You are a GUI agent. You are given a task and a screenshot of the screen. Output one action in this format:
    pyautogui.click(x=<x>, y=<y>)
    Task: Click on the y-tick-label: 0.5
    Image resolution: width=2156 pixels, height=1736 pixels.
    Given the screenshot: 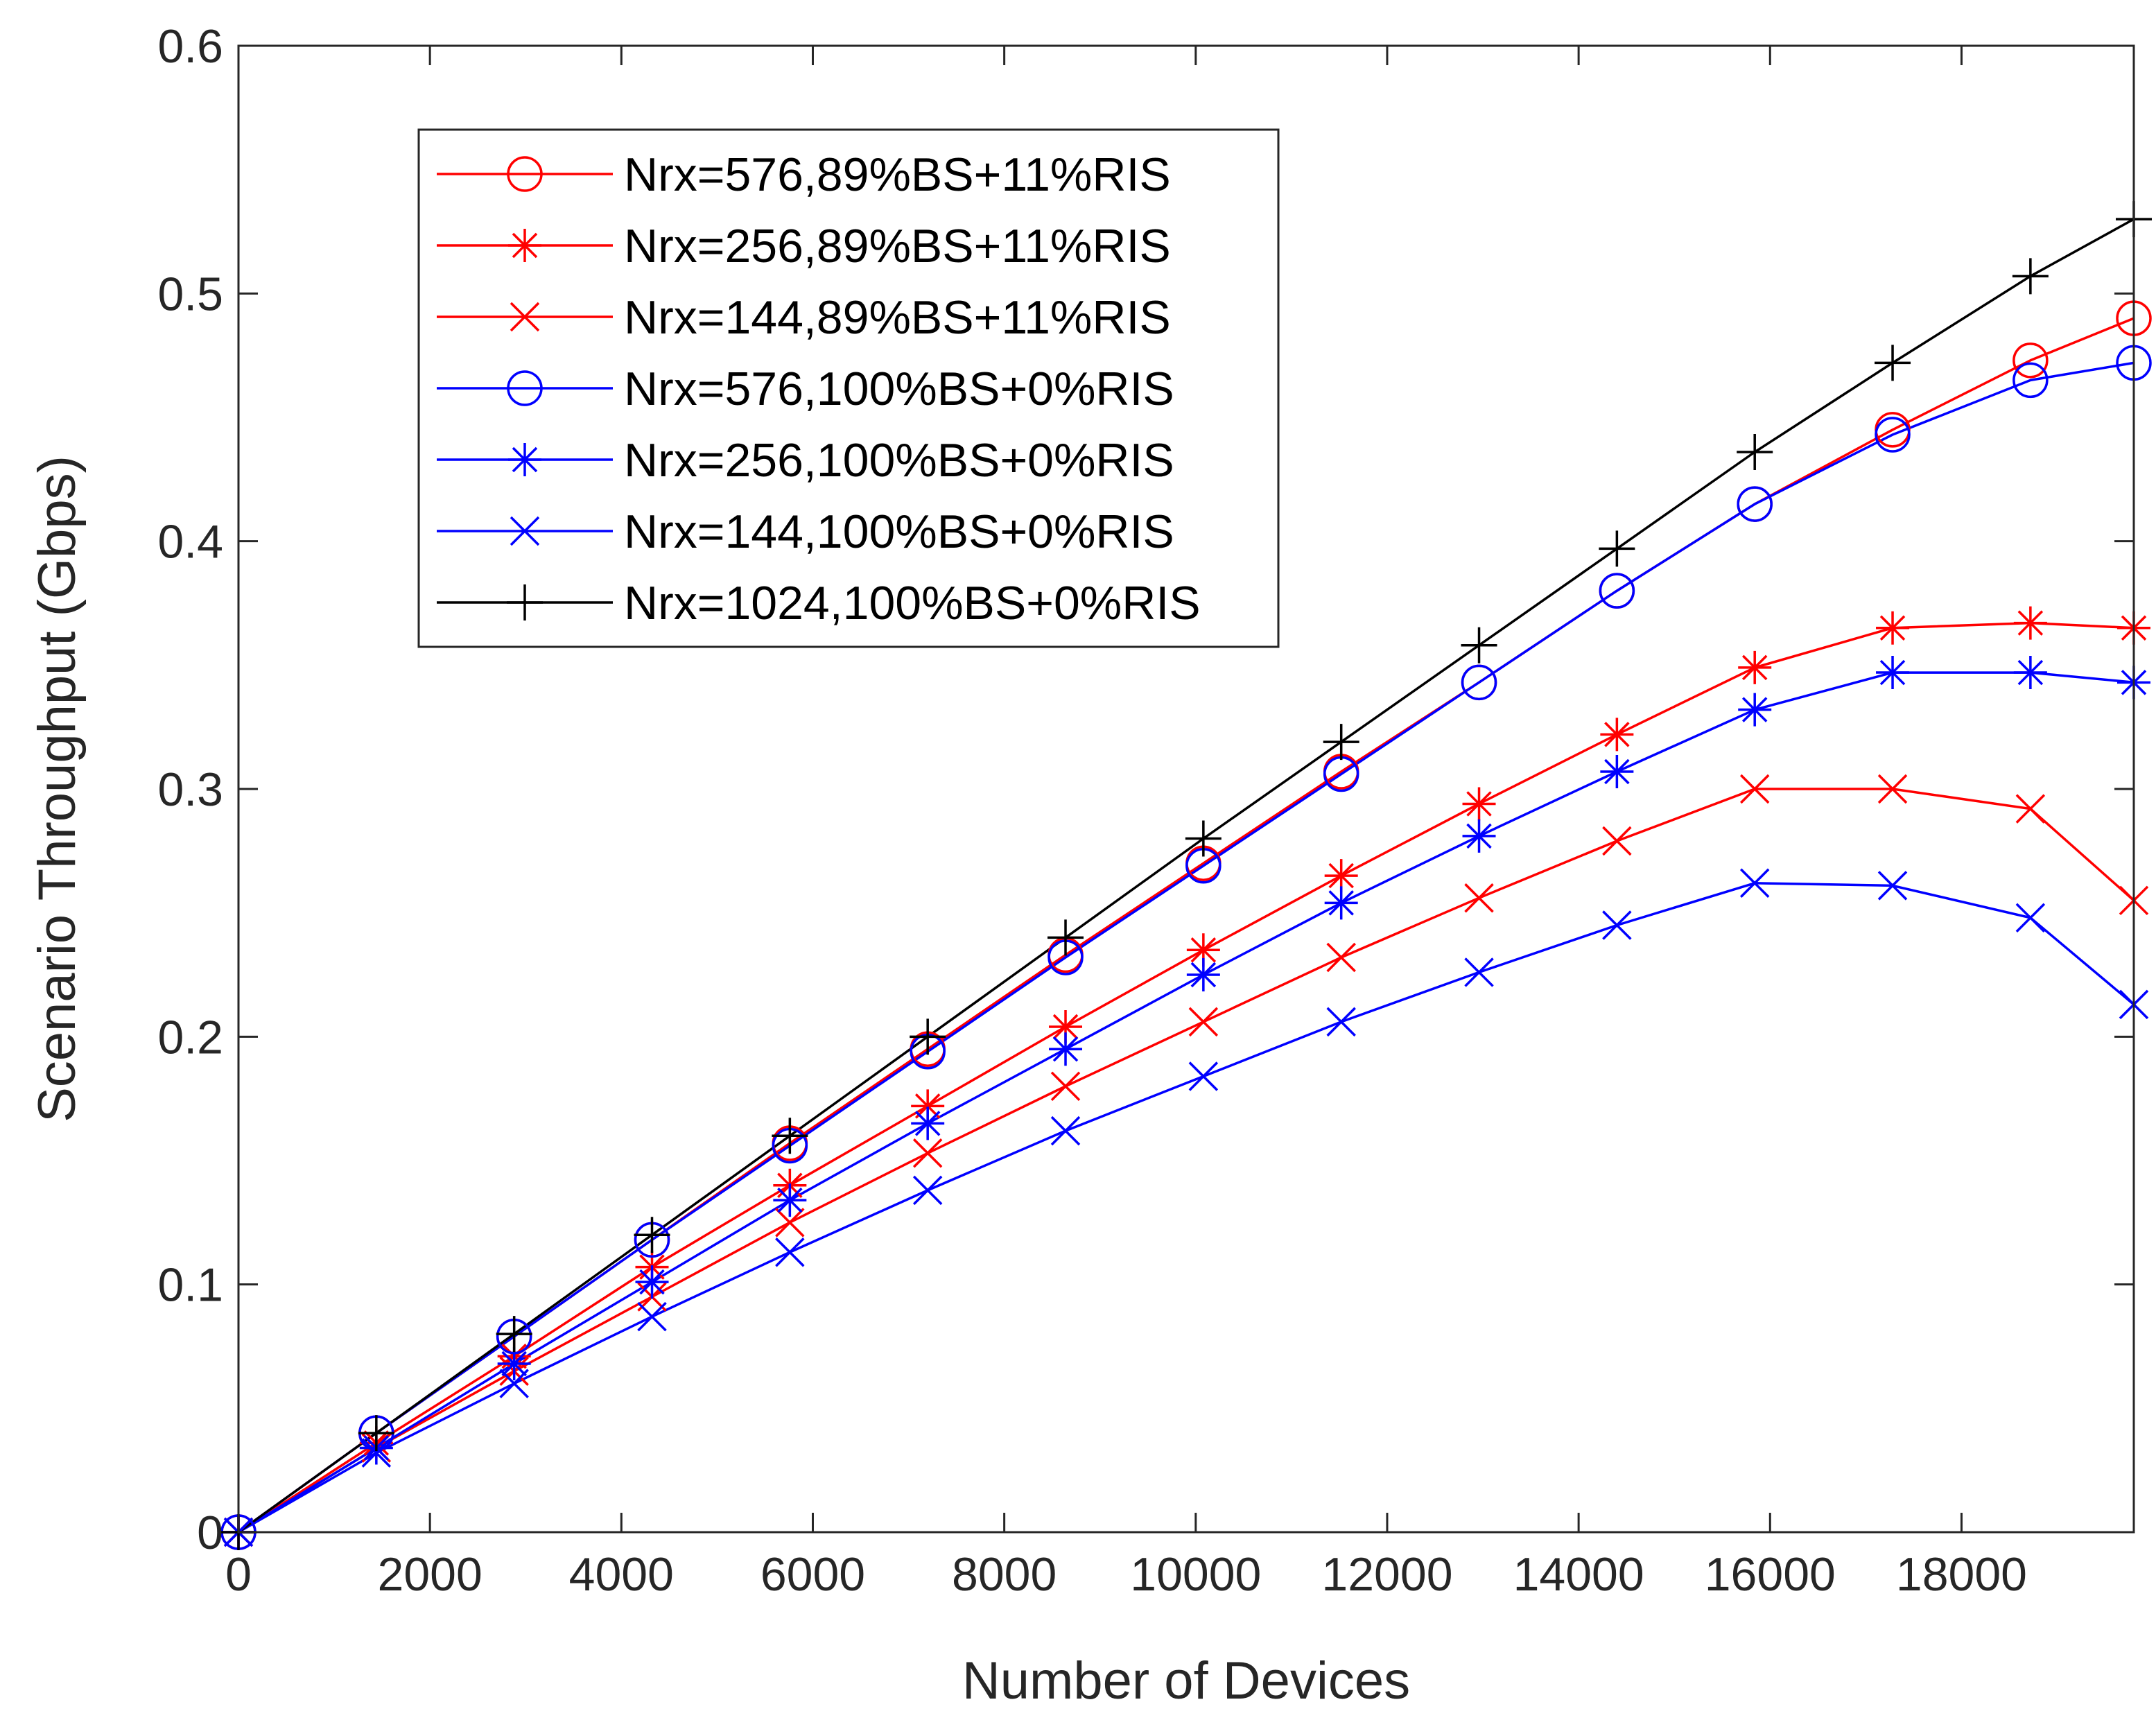 What is the action you would take?
    pyautogui.click(x=190, y=294)
    